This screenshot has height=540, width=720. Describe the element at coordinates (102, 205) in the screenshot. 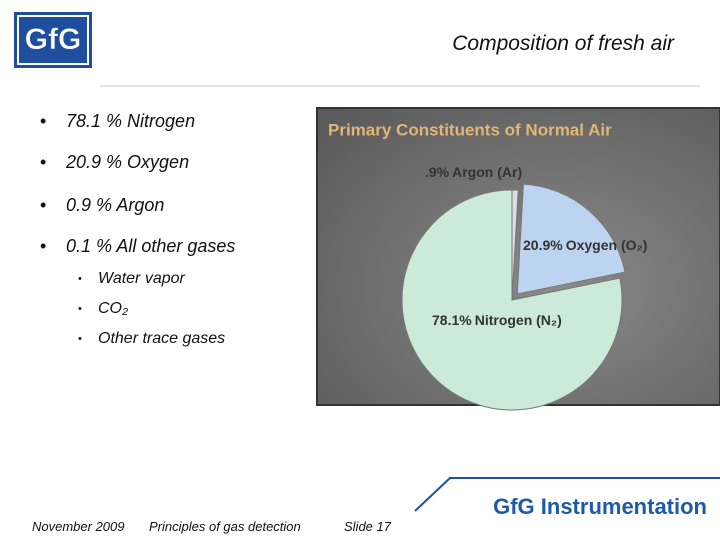

I see `bullet: 0.9 % Argon` at that location.